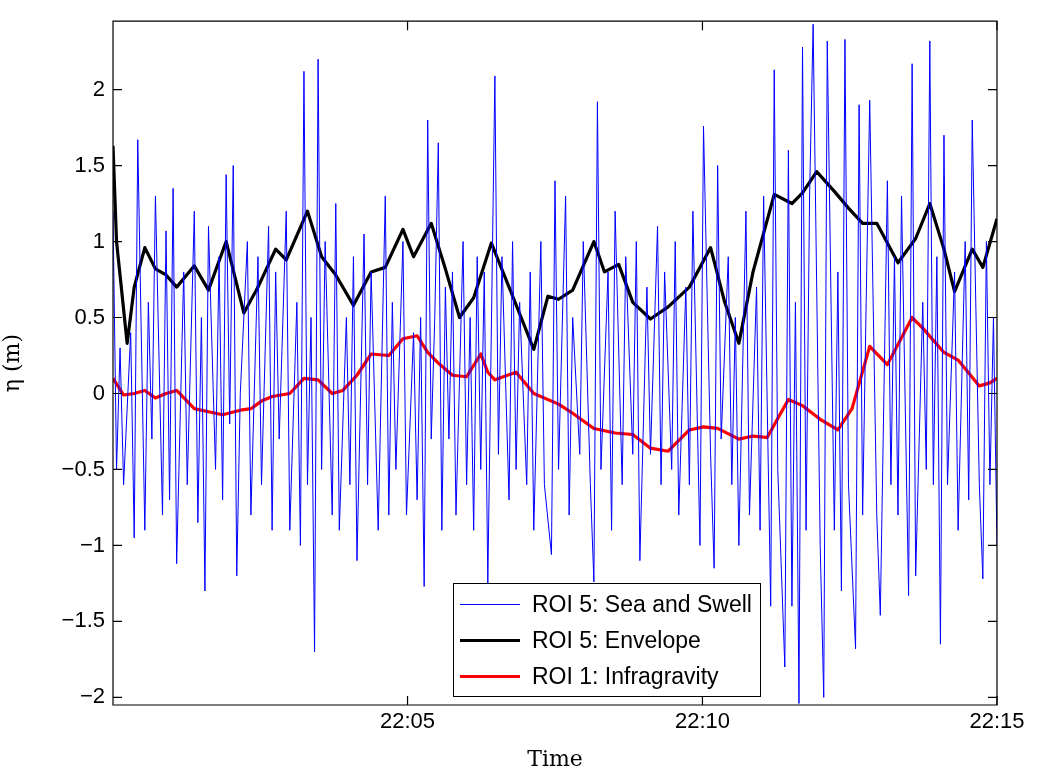 This screenshot has width=1040, height=773. Describe the element at coordinates (92, 696) in the screenshot. I see `y-tick-label: −2` at that location.